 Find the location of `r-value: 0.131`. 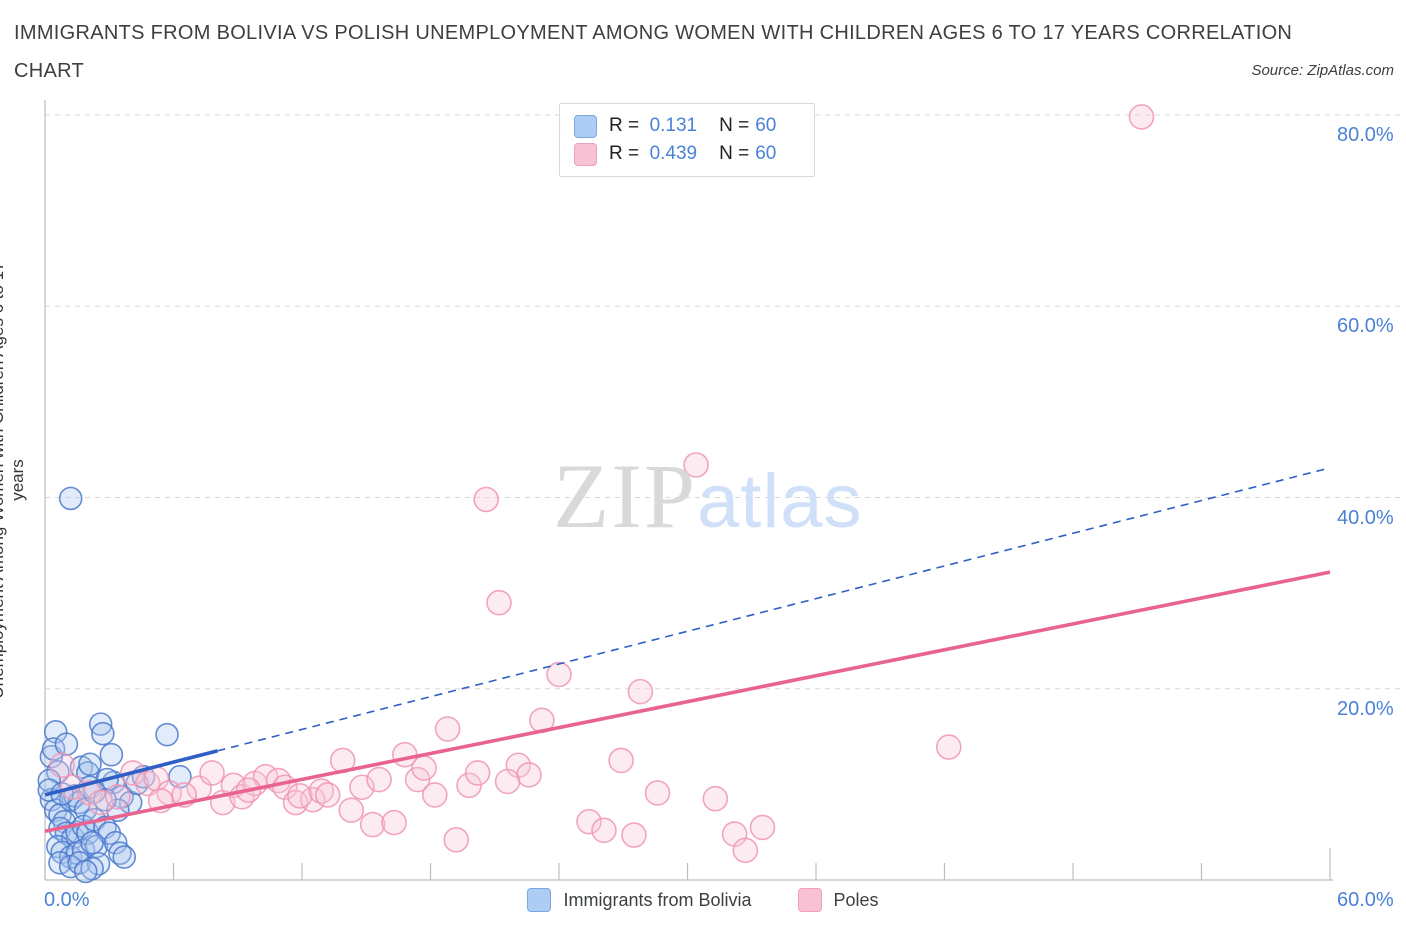

r-value: 0.131 is located at coordinates (673, 125).